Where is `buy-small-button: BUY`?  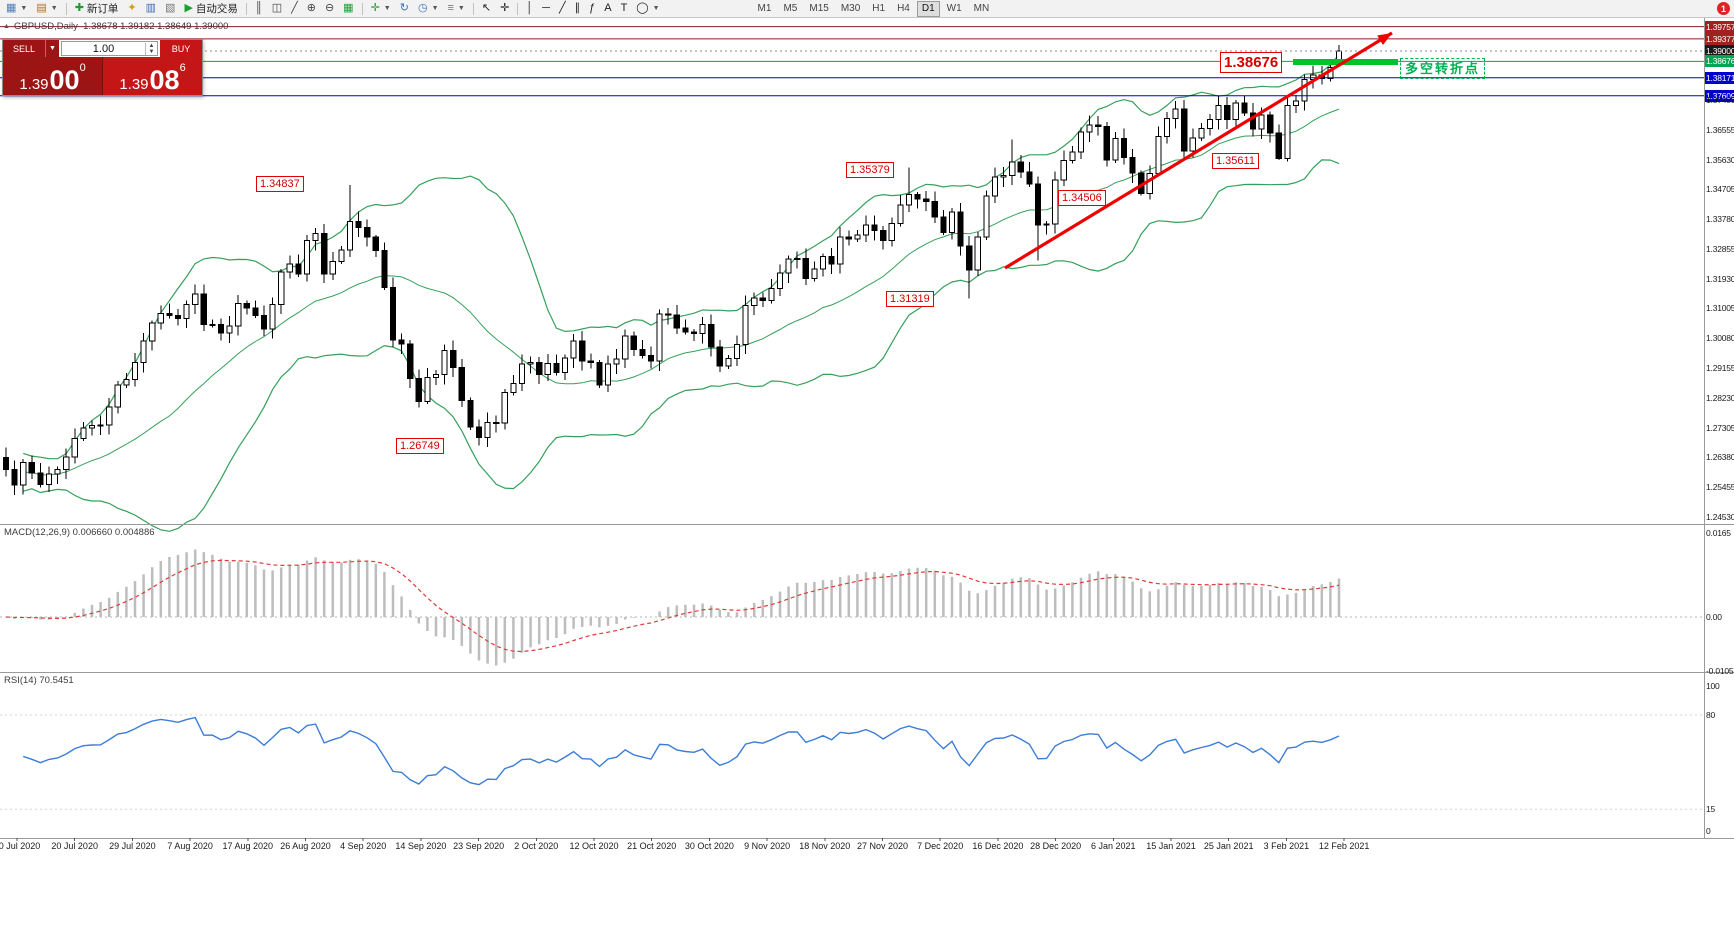
buy-small-button: BUY is located at coordinates (181, 48).